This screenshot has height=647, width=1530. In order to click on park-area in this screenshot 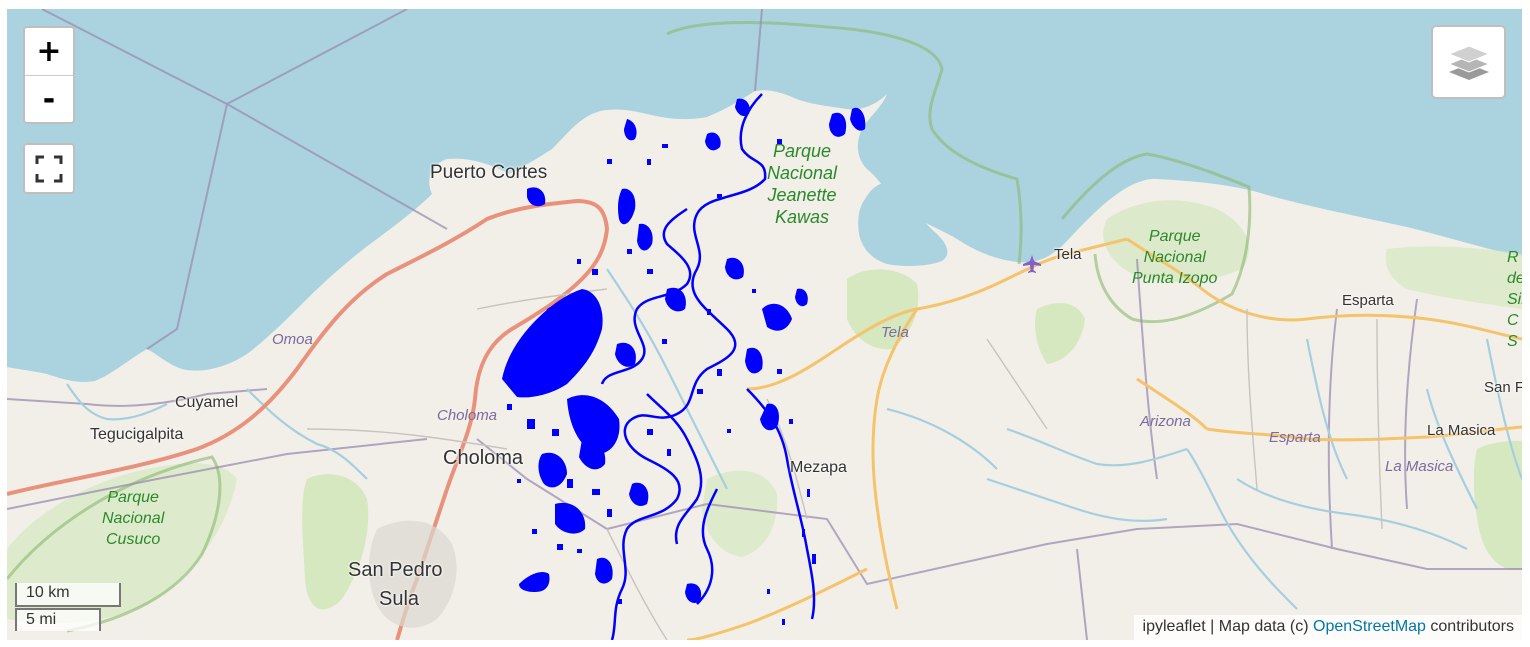, I will do `click(335, 542)`.